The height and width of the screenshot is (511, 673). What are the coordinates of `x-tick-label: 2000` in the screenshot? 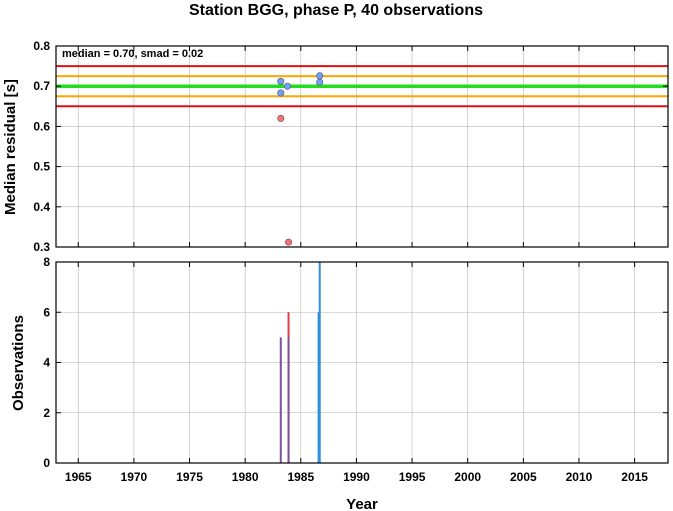 It's located at (467, 477).